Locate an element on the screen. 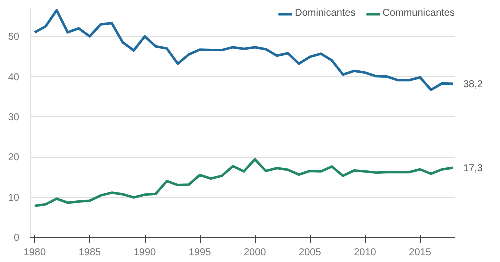  data-label: 17,3 is located at coordinates (474, 168).